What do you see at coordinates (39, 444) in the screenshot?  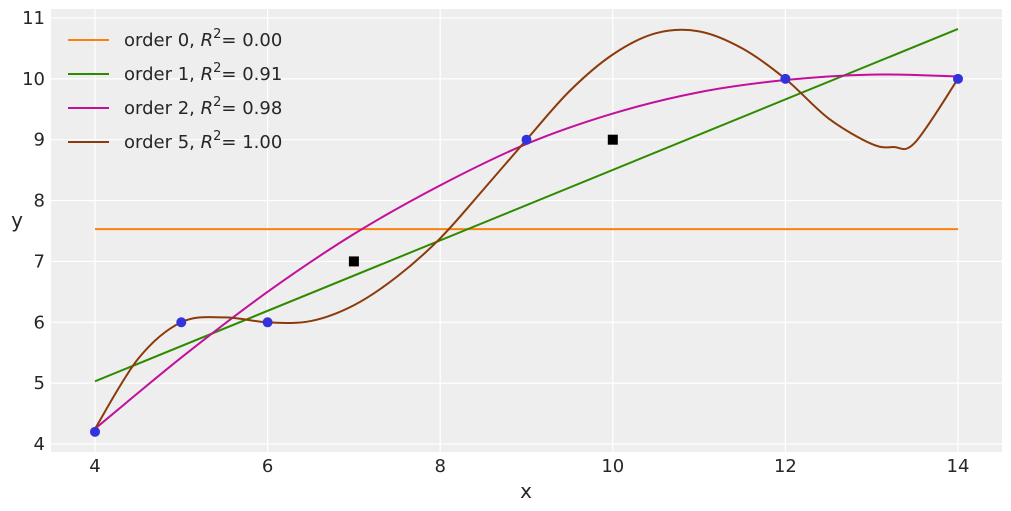 I see `y-tick-label: 4` at bounding box center [39, 444].